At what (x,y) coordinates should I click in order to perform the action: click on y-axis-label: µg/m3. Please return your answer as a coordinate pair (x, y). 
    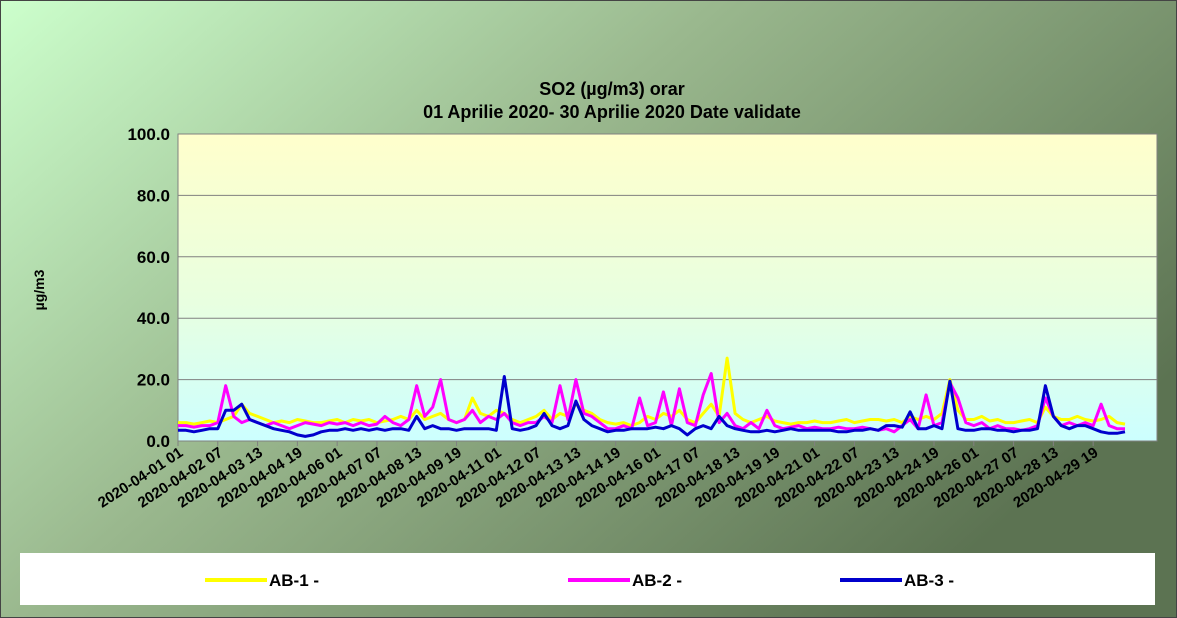
    Looking at the image, I should click on (39, 289).